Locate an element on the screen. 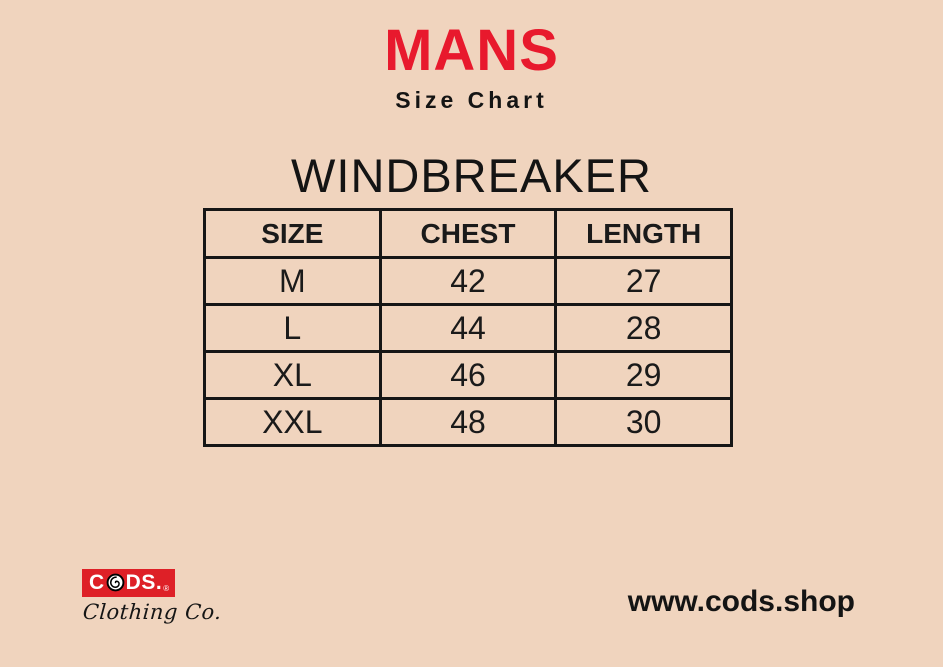 This screenshot has width=943, height=667. website-url: www.cods.shop is located at coordinates (741, 601).